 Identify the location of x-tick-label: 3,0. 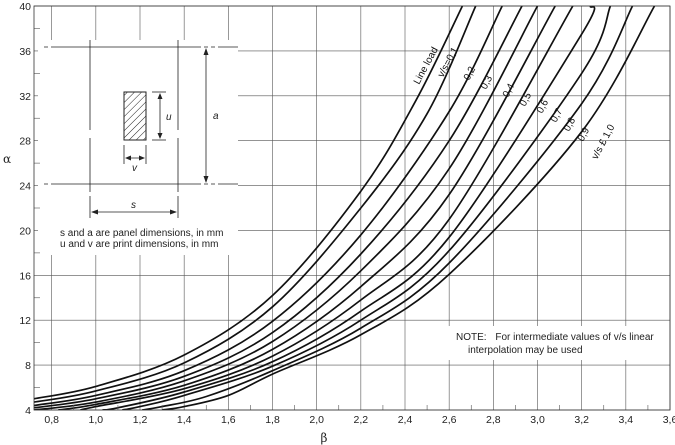
(537, 420).